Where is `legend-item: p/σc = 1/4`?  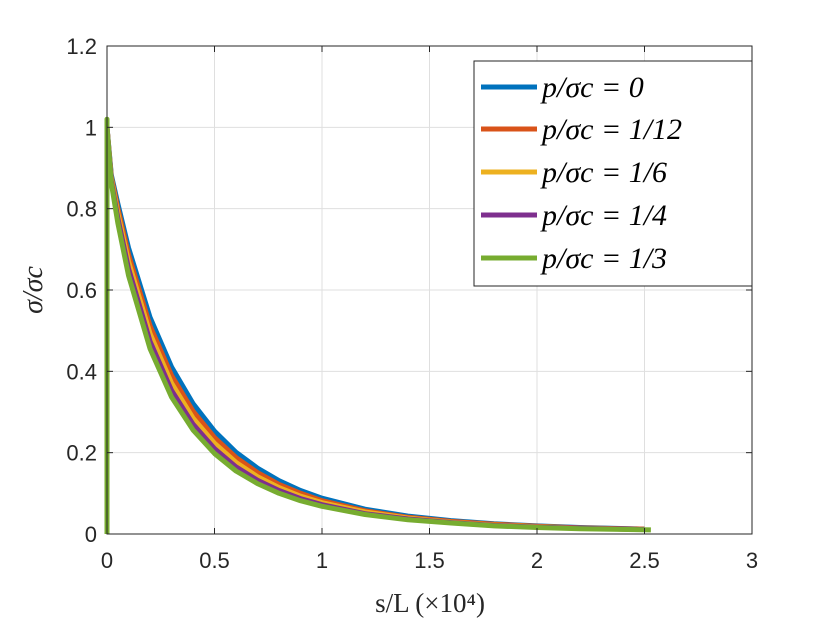 legend-item: p/σc = 1/4 is located at coordinates (574, 215).